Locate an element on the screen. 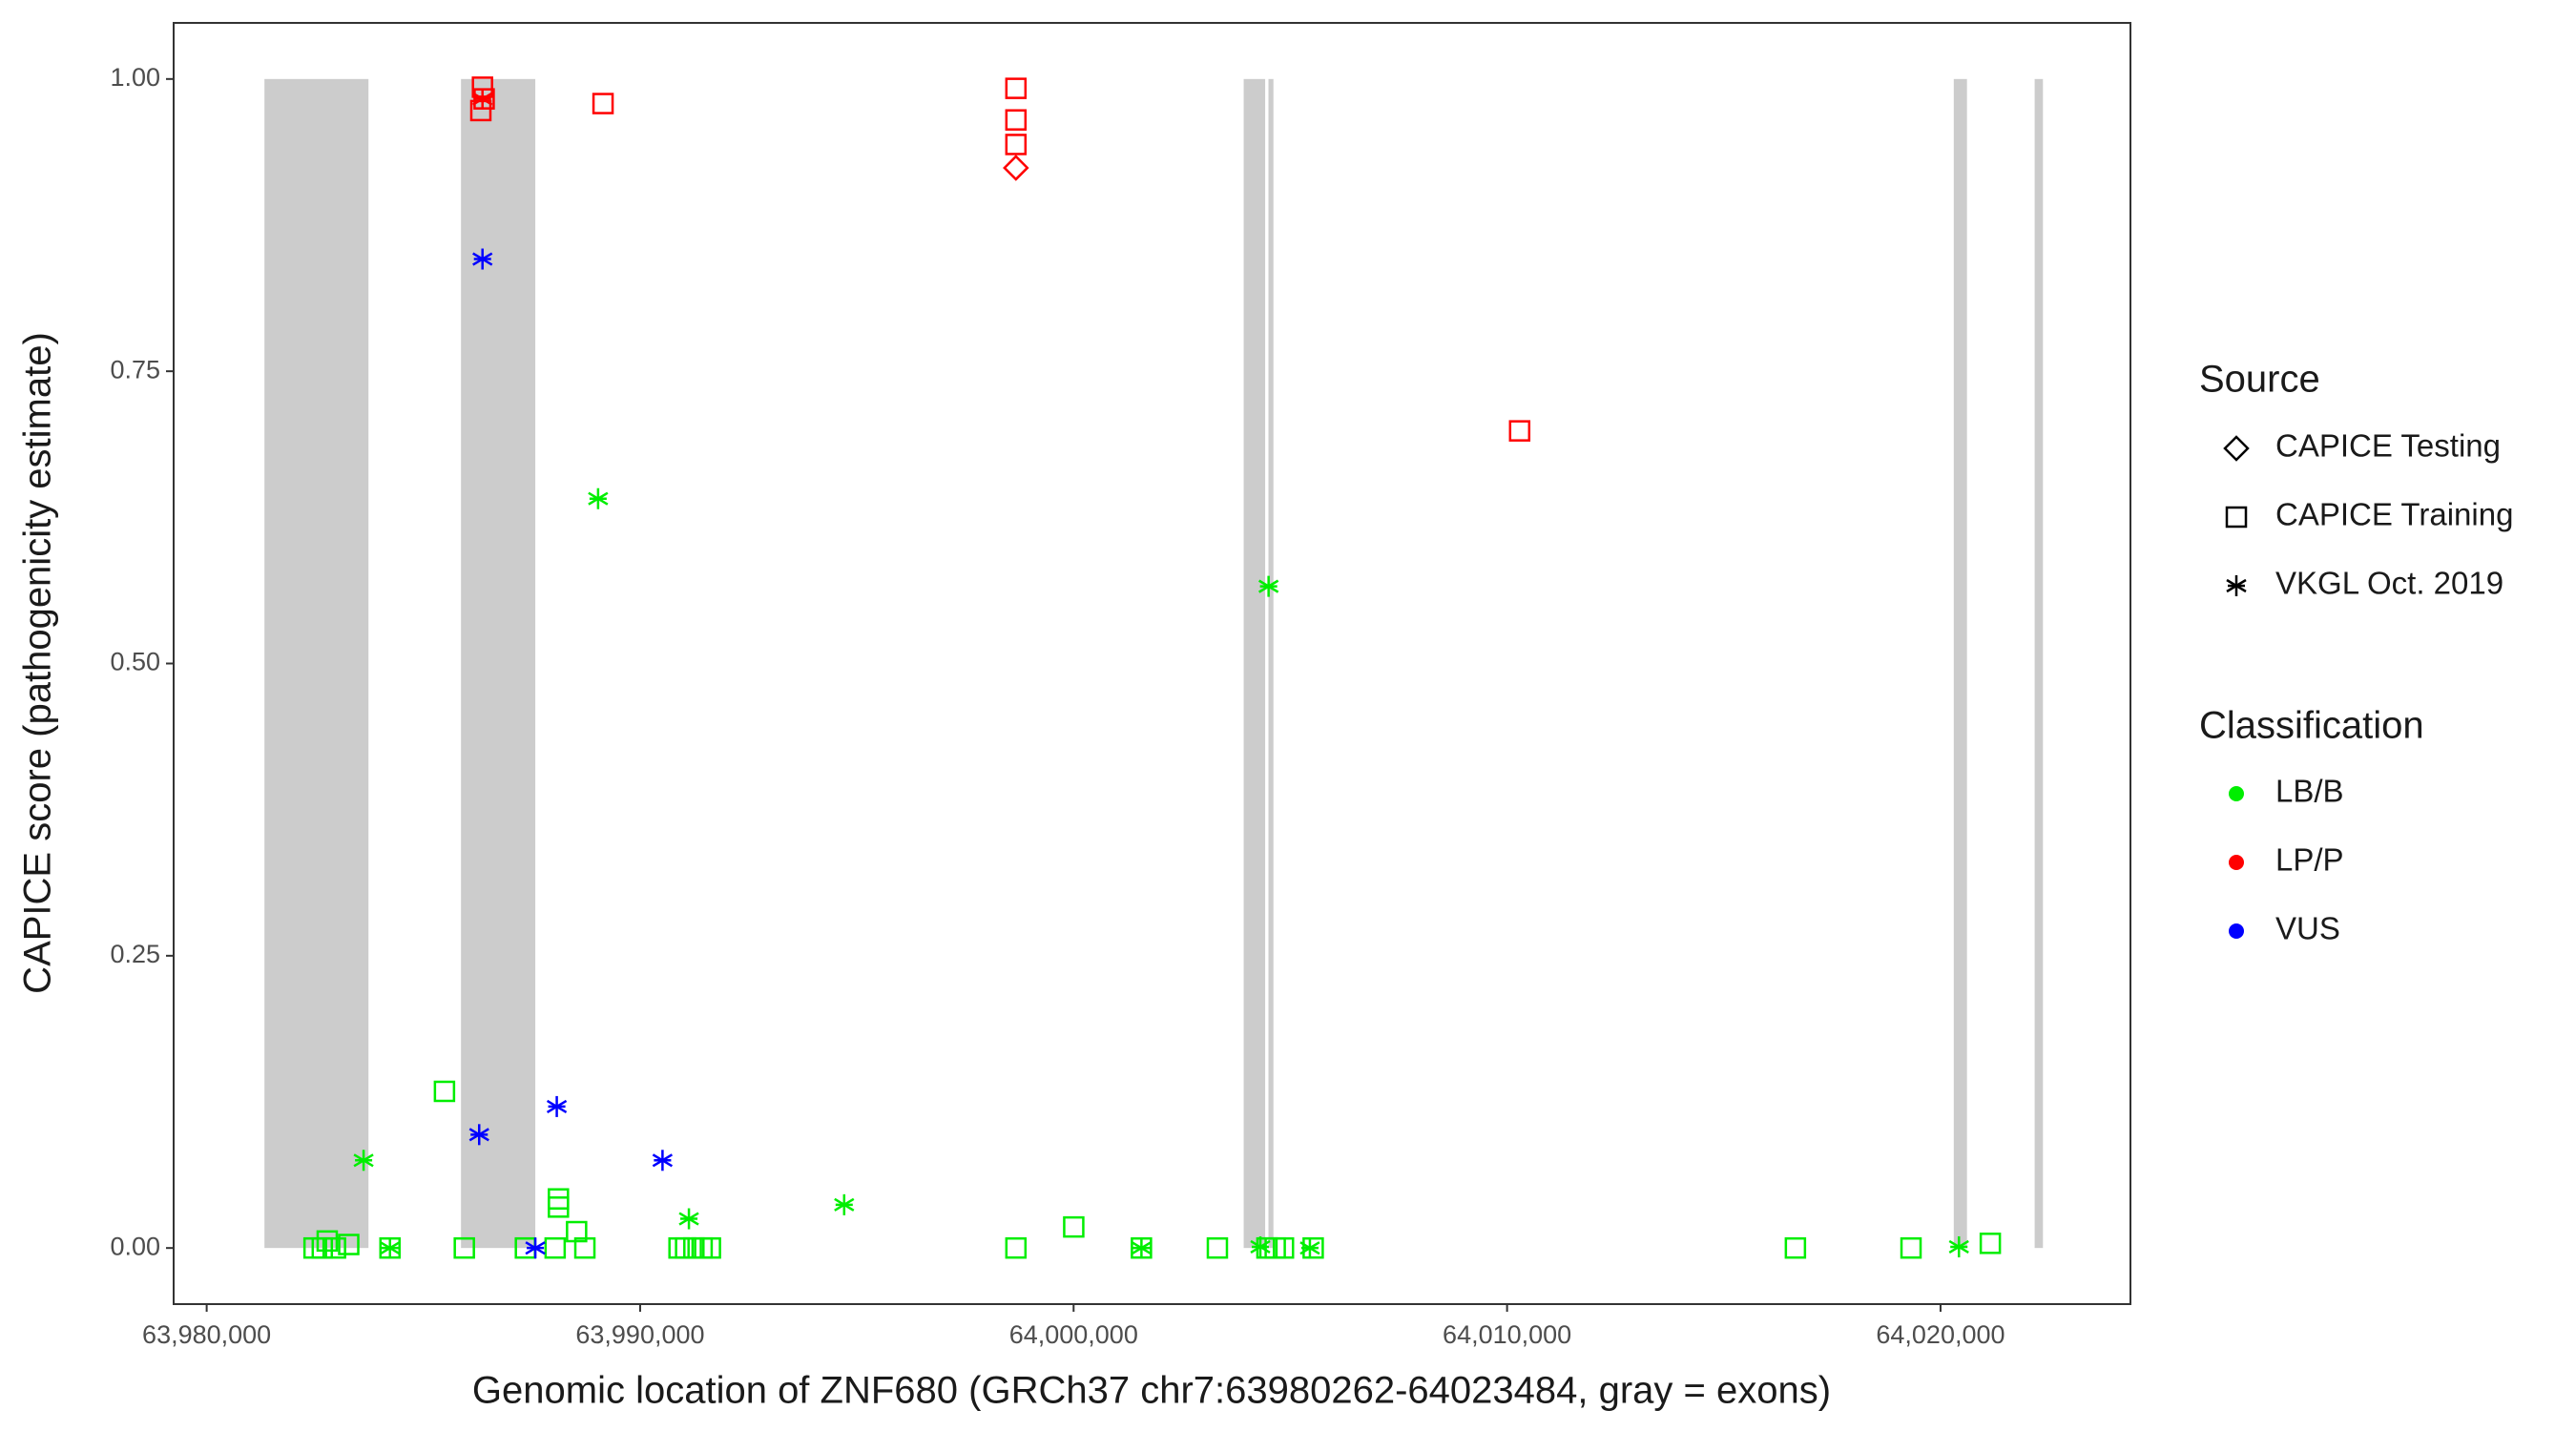  legend-title: Source is located at coordinates (2259, 380).